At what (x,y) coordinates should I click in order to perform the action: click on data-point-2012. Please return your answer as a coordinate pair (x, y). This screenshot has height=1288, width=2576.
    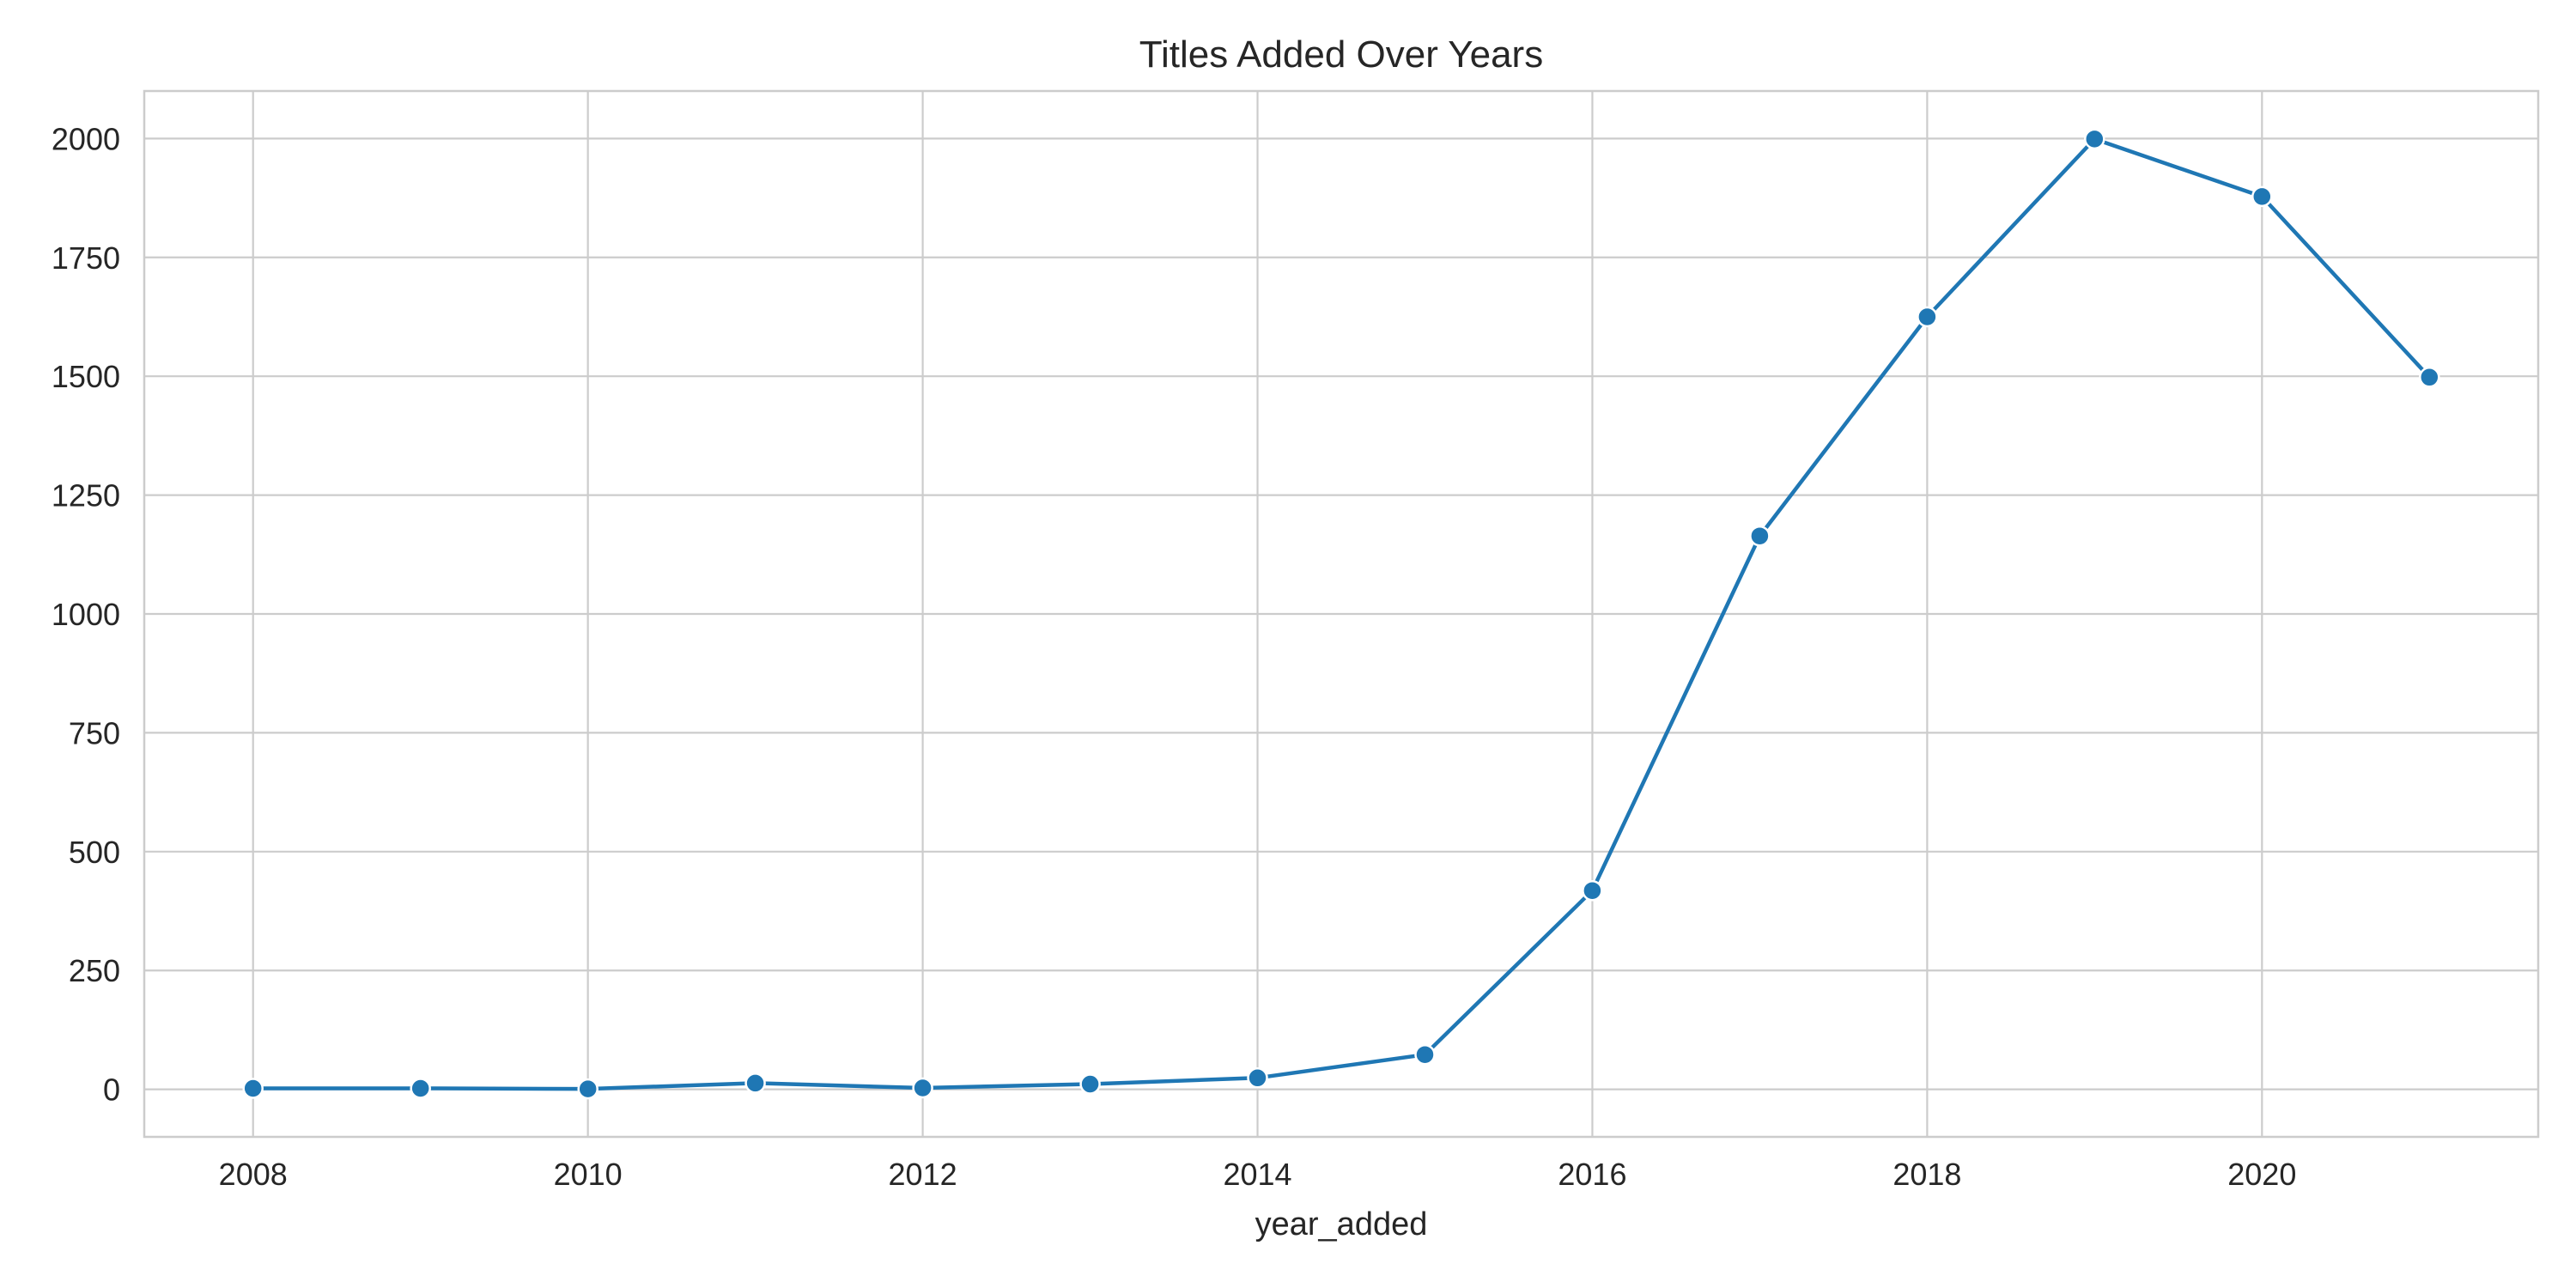
    Looking at the image, I should click on (922, 1088).